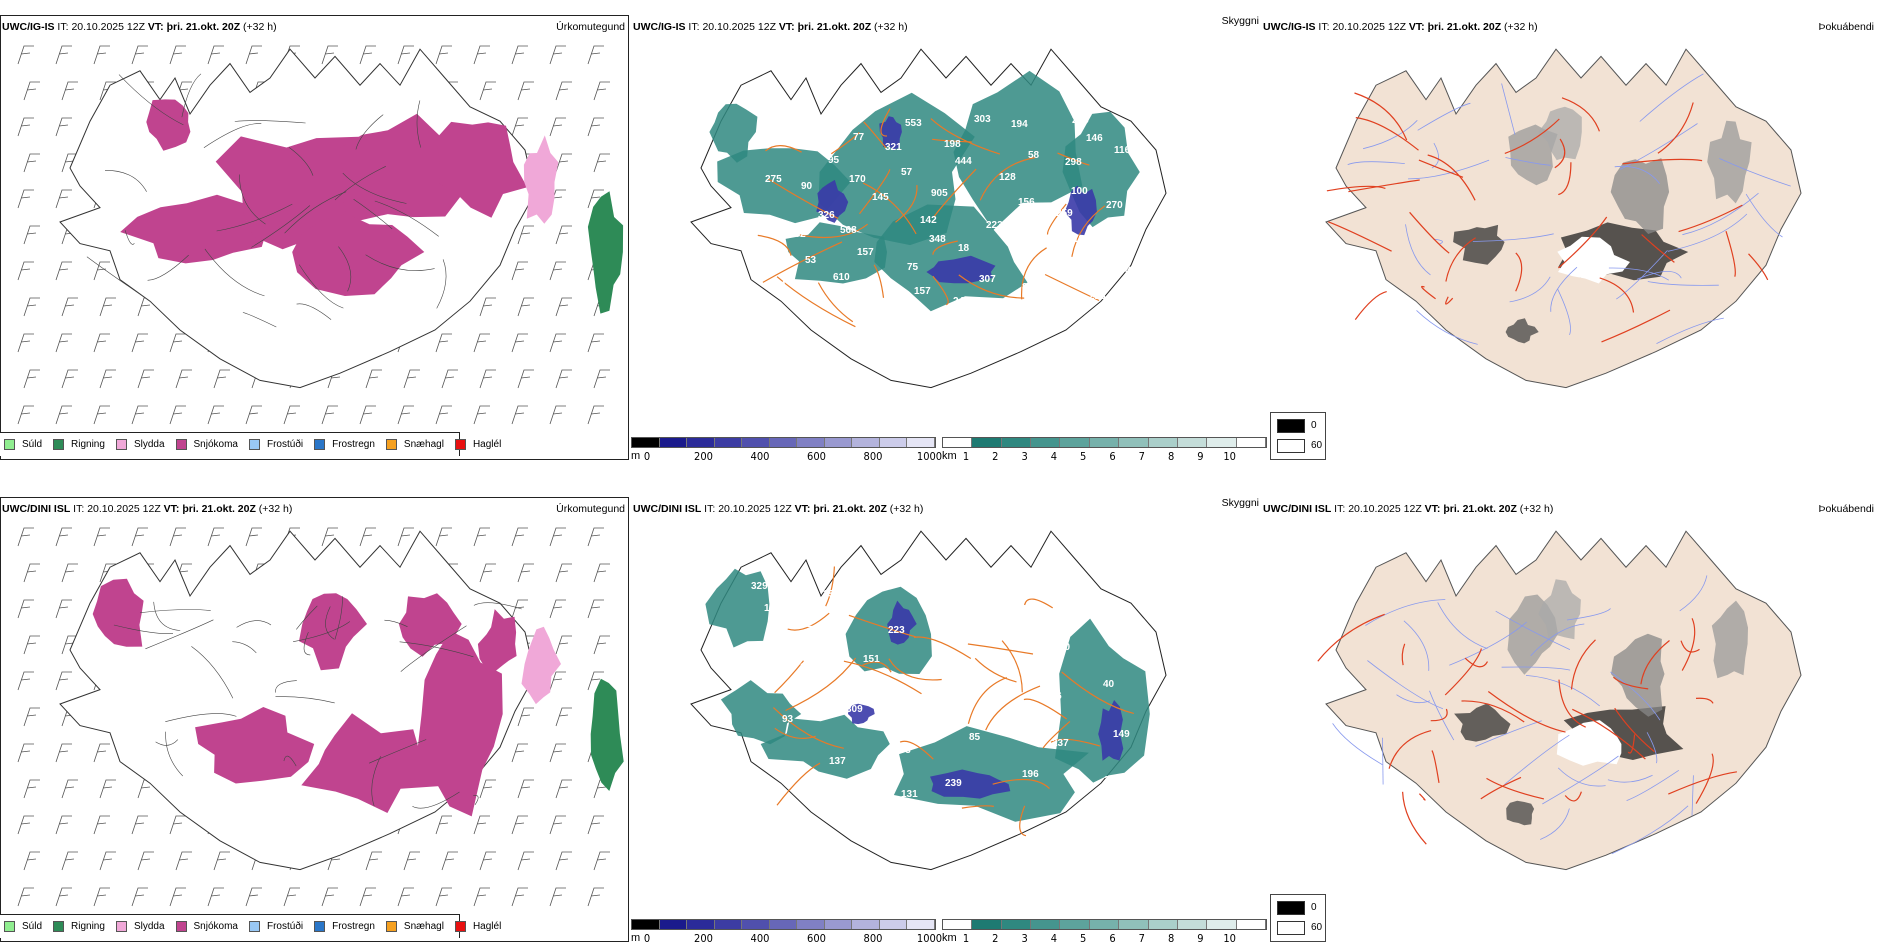  Describe the element at coordinates (1114, 205) in the screenshot. I see `ceiling-value-label: 270` at that location.